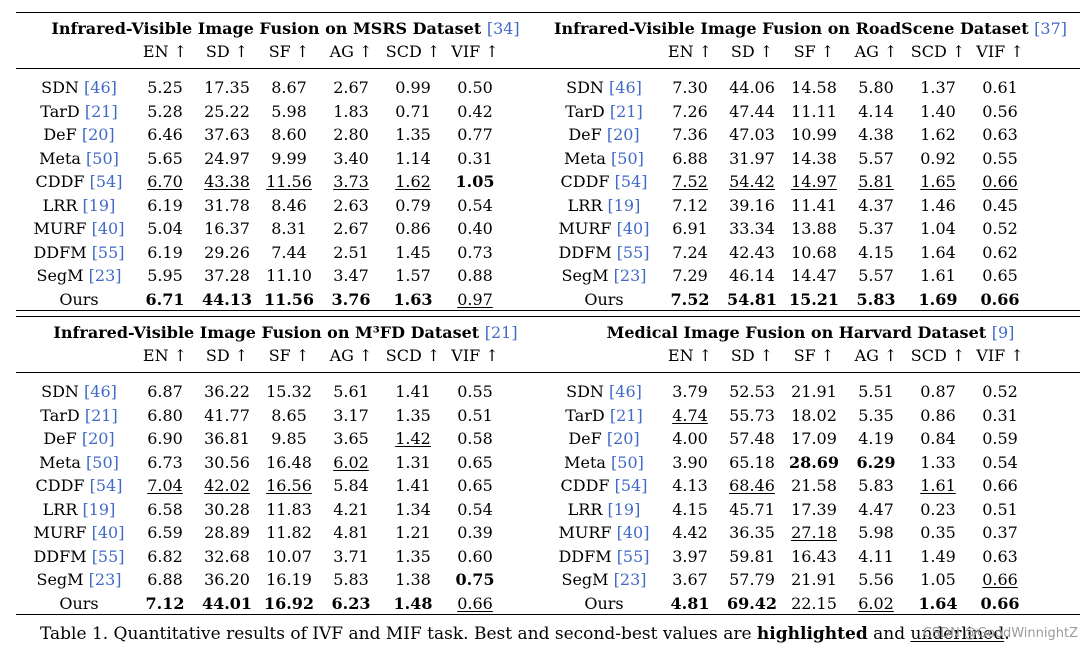 The width and height of the screenshot is (1092, 656). What do you see at coordinates (814, 252) in the screenshot?
I see `value-cell: 10.68` at bounding box center [814, 252].